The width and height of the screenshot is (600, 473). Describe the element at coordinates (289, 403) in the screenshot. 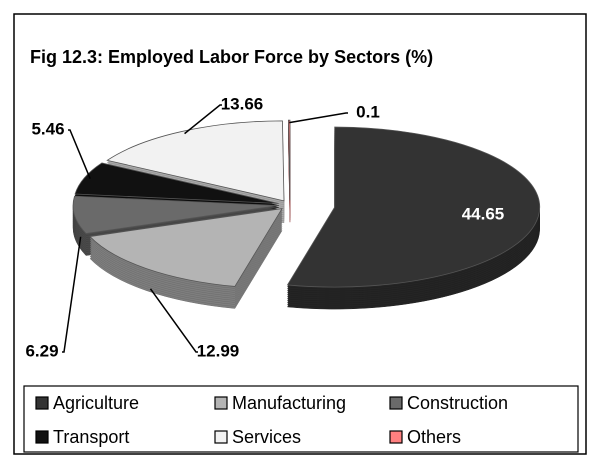

I see `legend-label: Manufacturing` at that location.